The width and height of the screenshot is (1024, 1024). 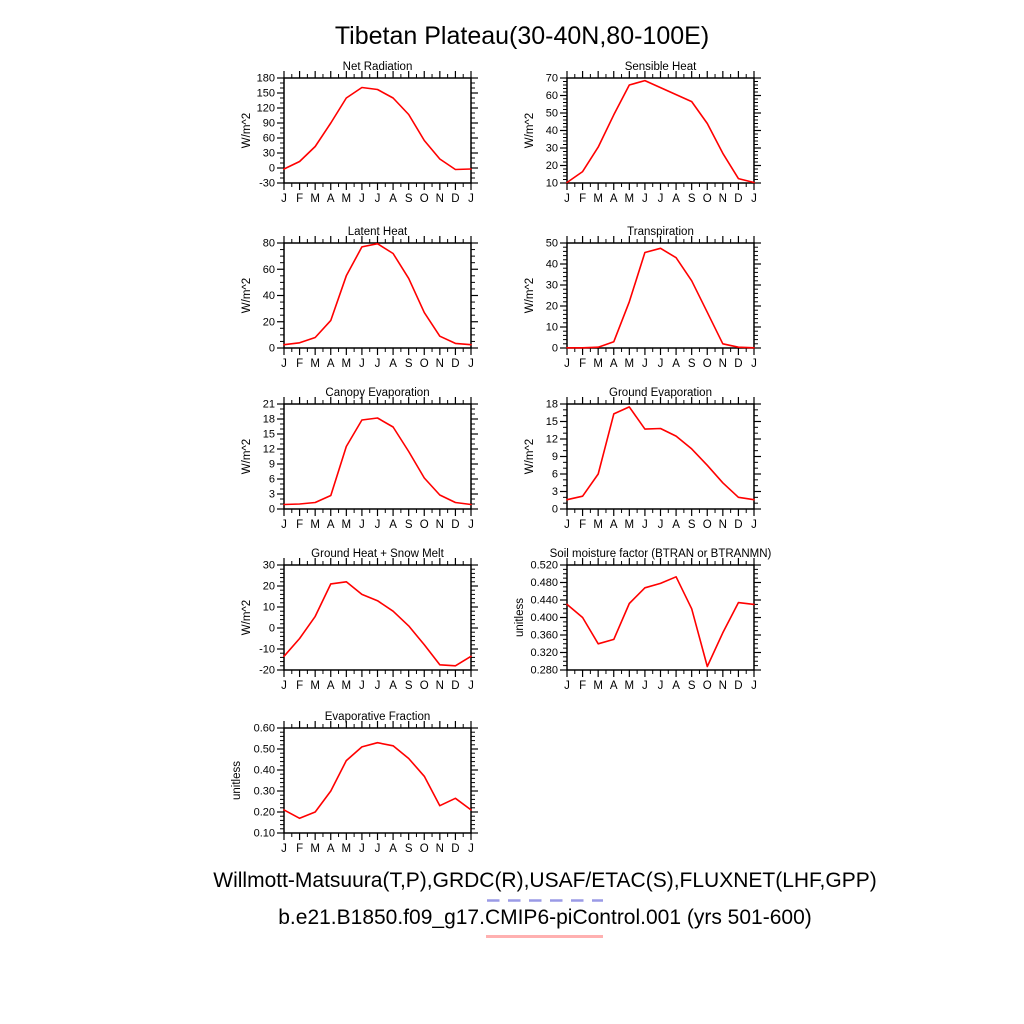 I want to click on svg-text: 0.30, so click(x=264, y=792).